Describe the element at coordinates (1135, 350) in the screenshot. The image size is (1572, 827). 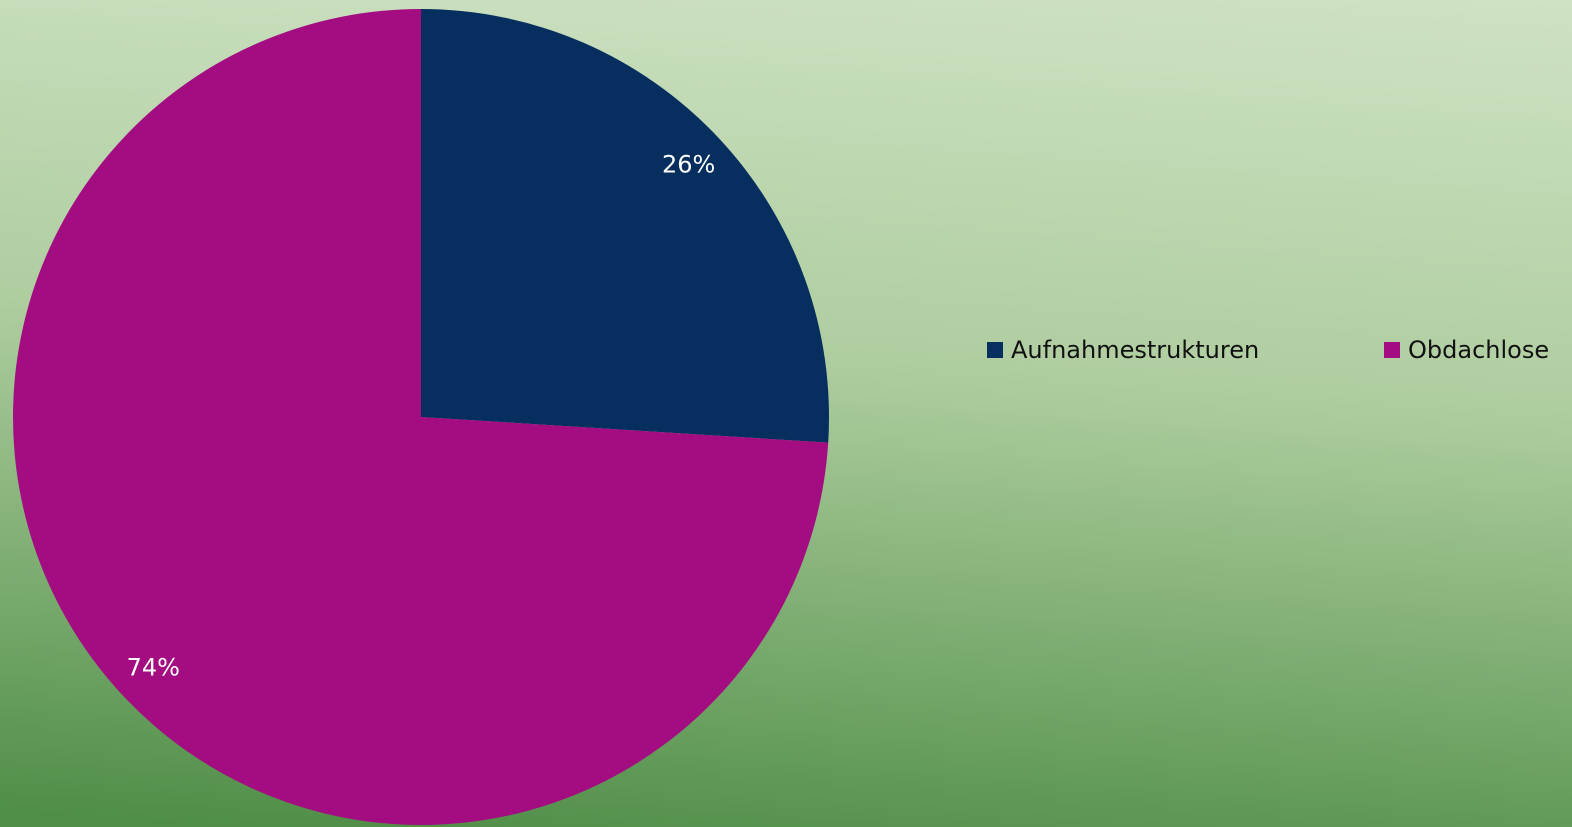
I see `legend-label: Aufnahmestrukturen` at that location.